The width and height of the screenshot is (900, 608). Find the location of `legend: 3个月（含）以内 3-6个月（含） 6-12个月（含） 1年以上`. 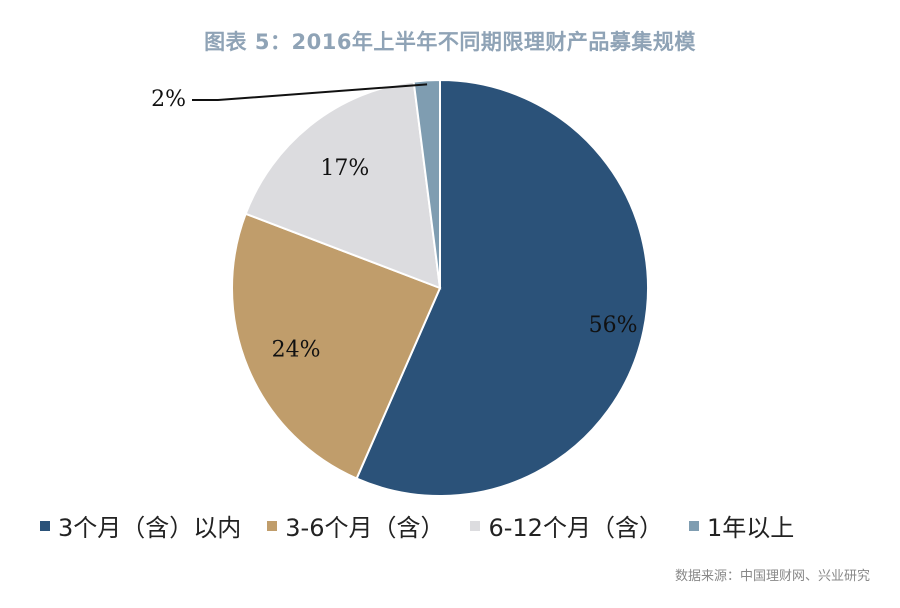

legend: 3个月（含）以内 3-6个月（含） 6-12个月（含） 1年以上 is located at coordinates (430, 525).